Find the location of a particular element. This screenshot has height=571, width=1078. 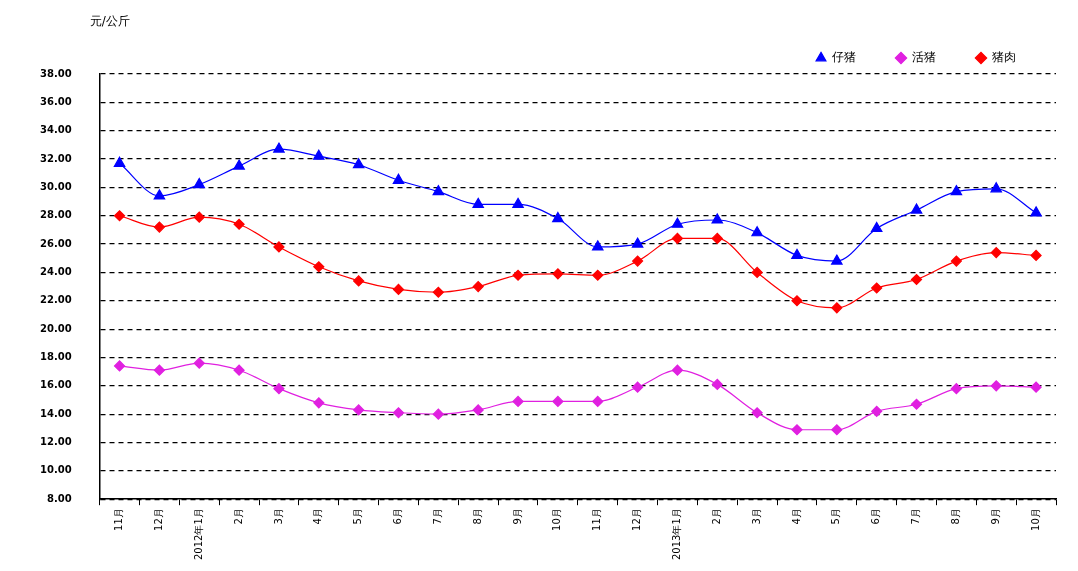

x-tick-label: 2013年1月 is located at coordinates (677, 534).